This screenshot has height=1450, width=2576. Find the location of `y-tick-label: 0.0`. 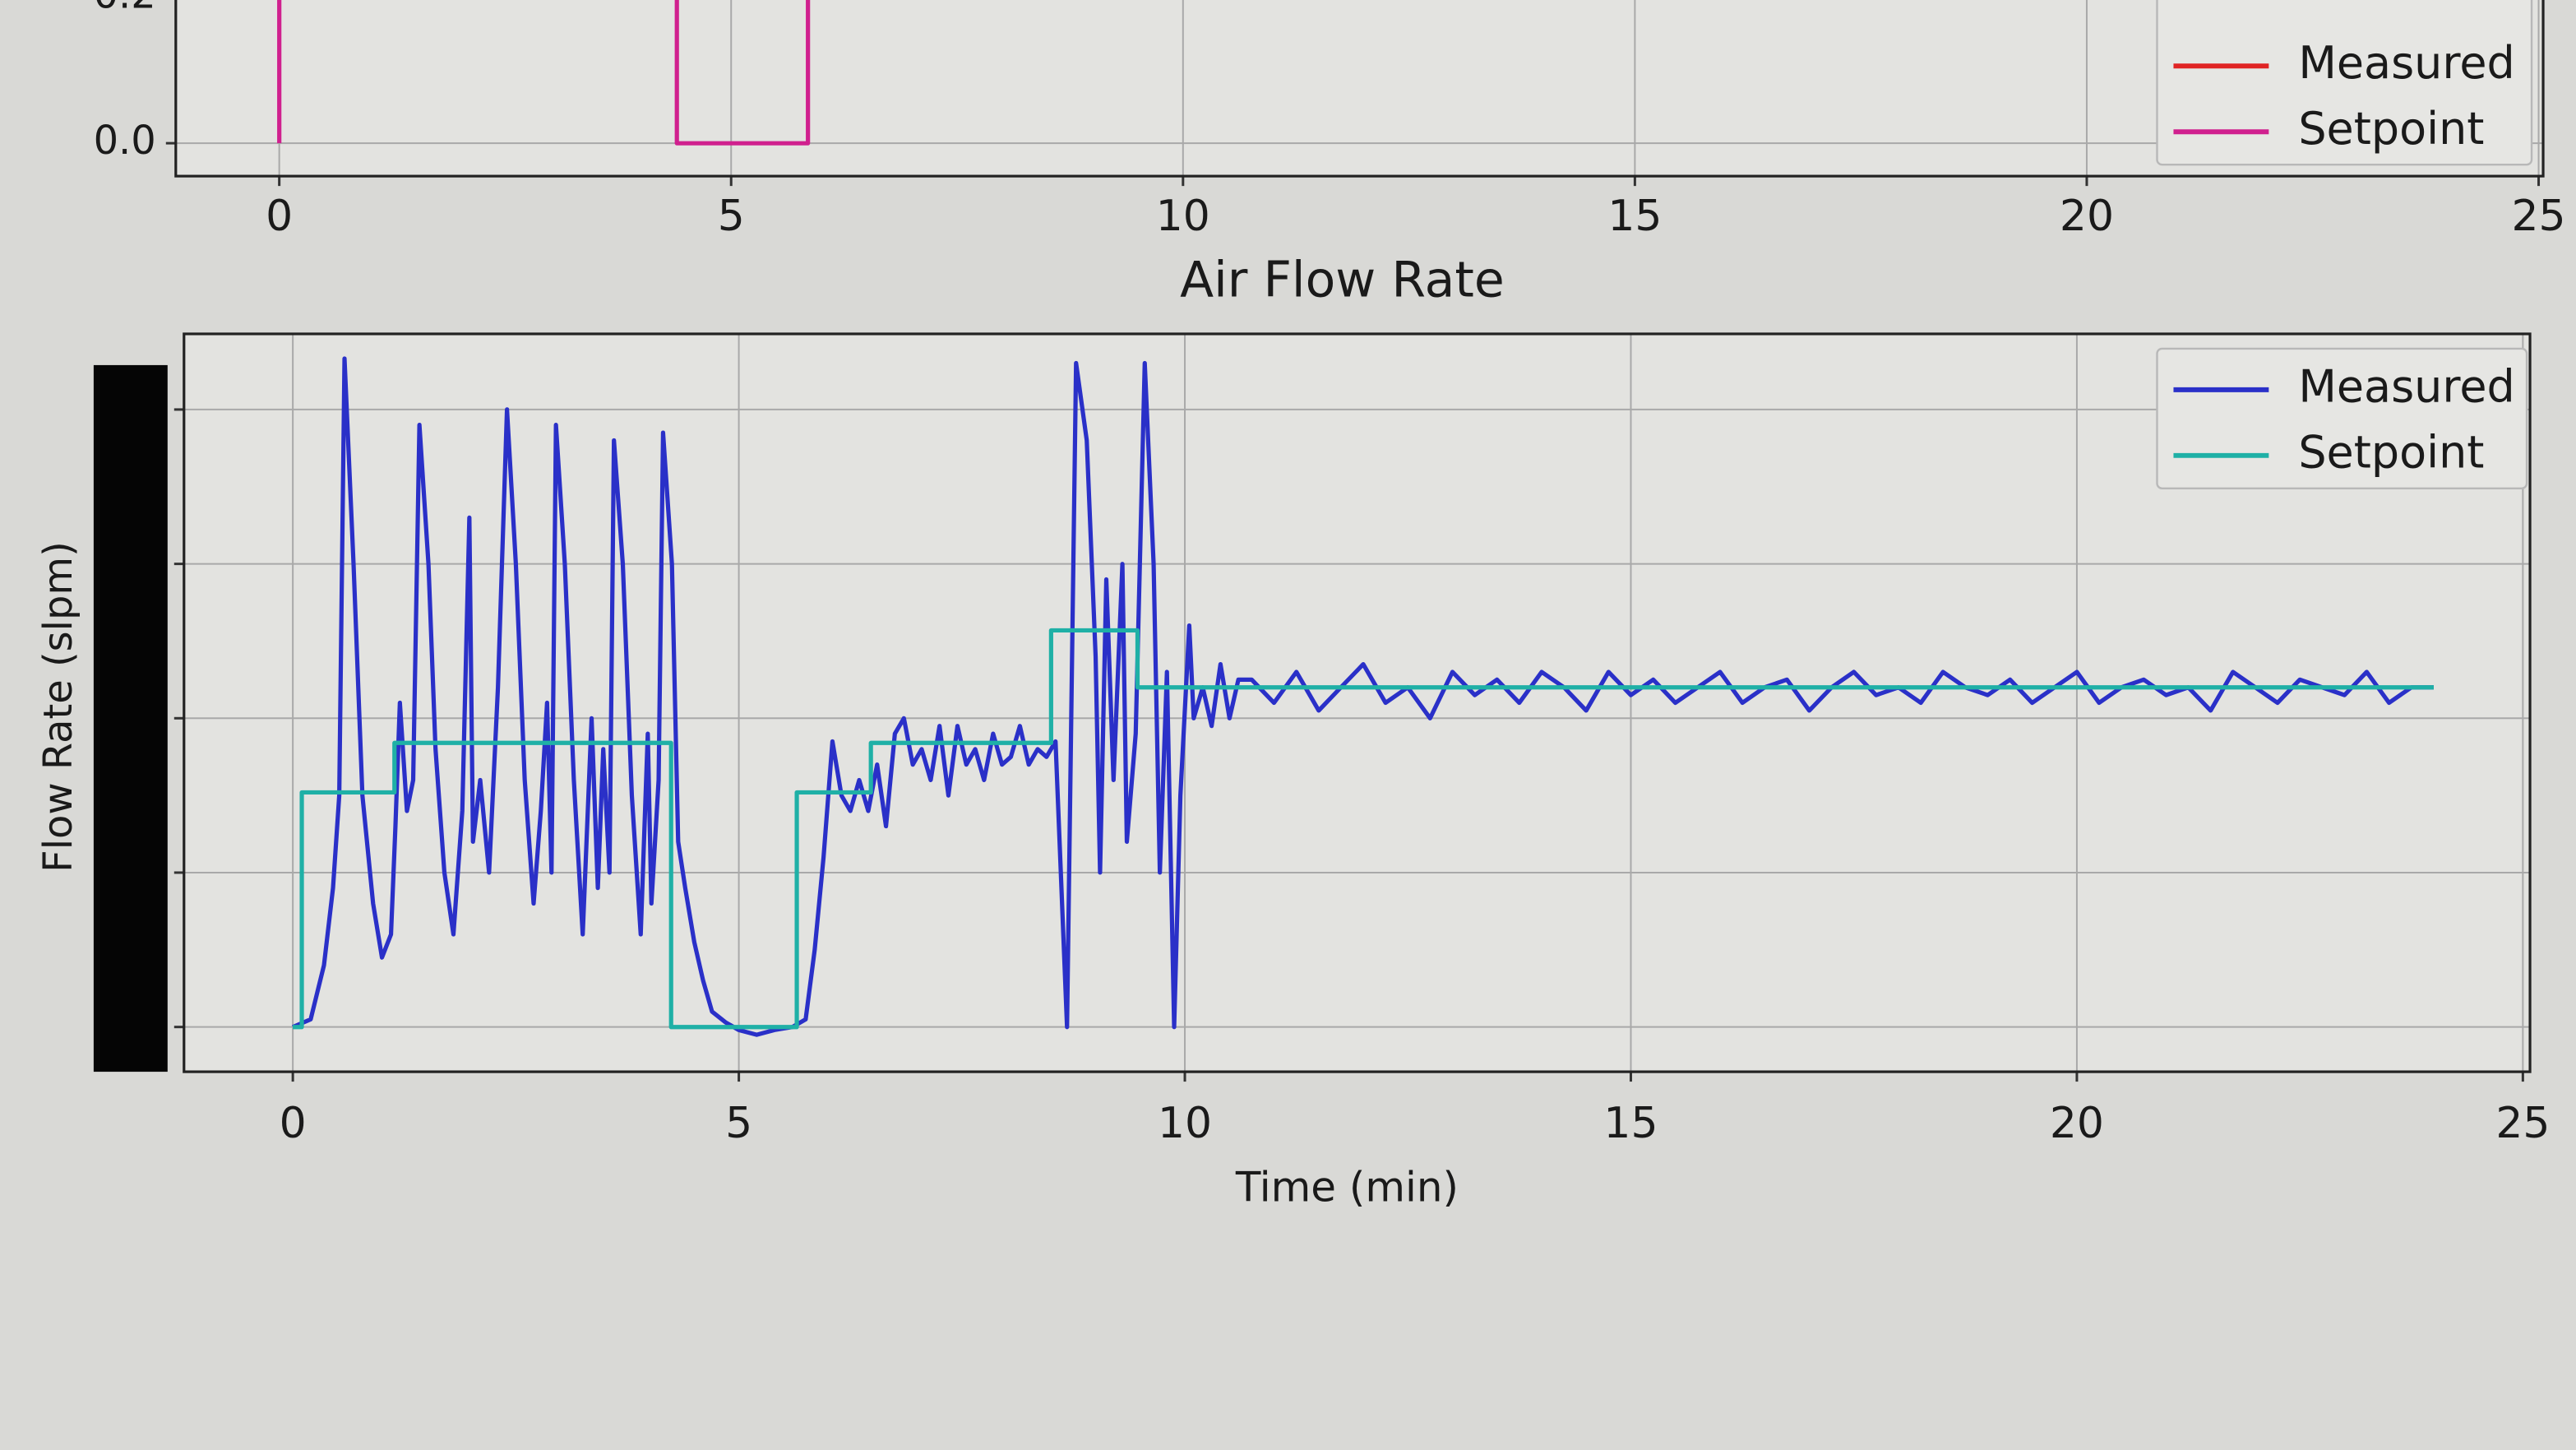

y-tick-label: 0.0 is located at coordinates (125, 141).